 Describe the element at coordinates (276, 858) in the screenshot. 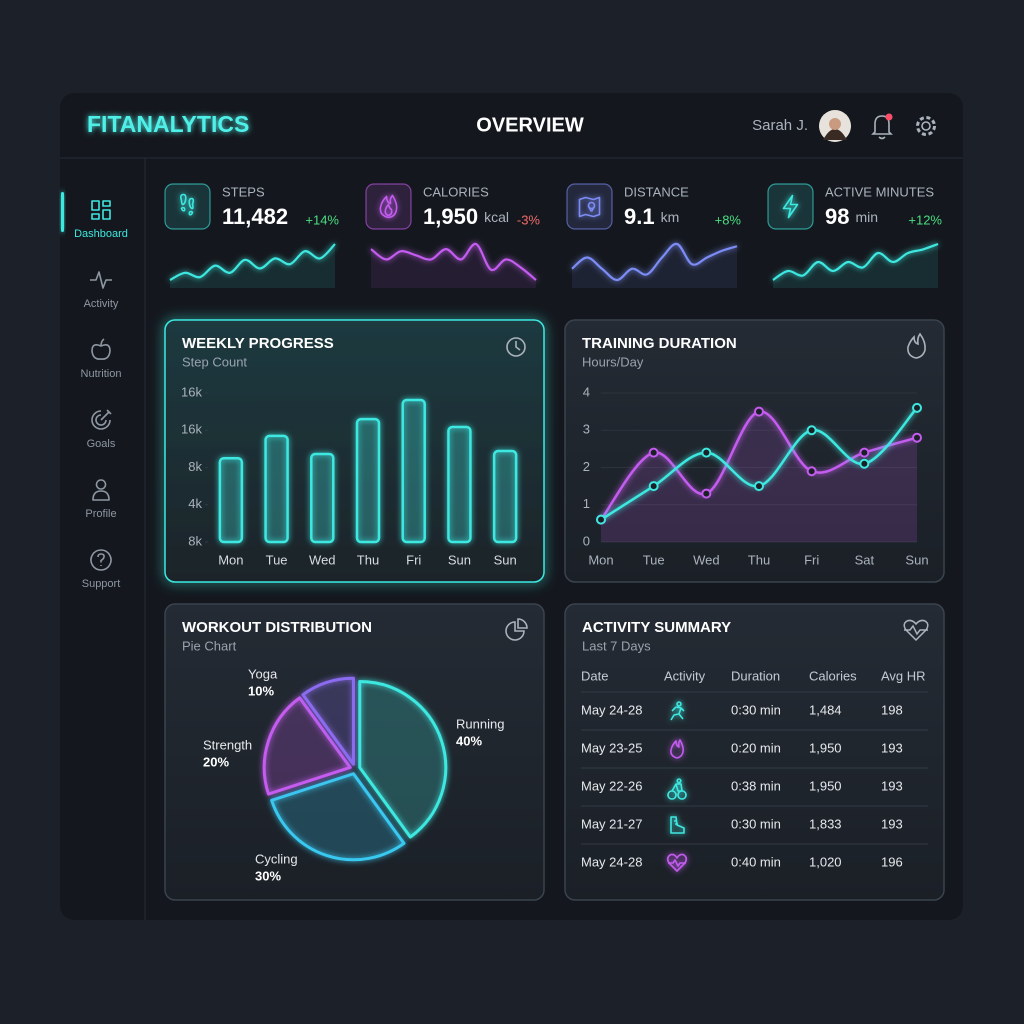

I see `pie-label: Cycling` at that location.